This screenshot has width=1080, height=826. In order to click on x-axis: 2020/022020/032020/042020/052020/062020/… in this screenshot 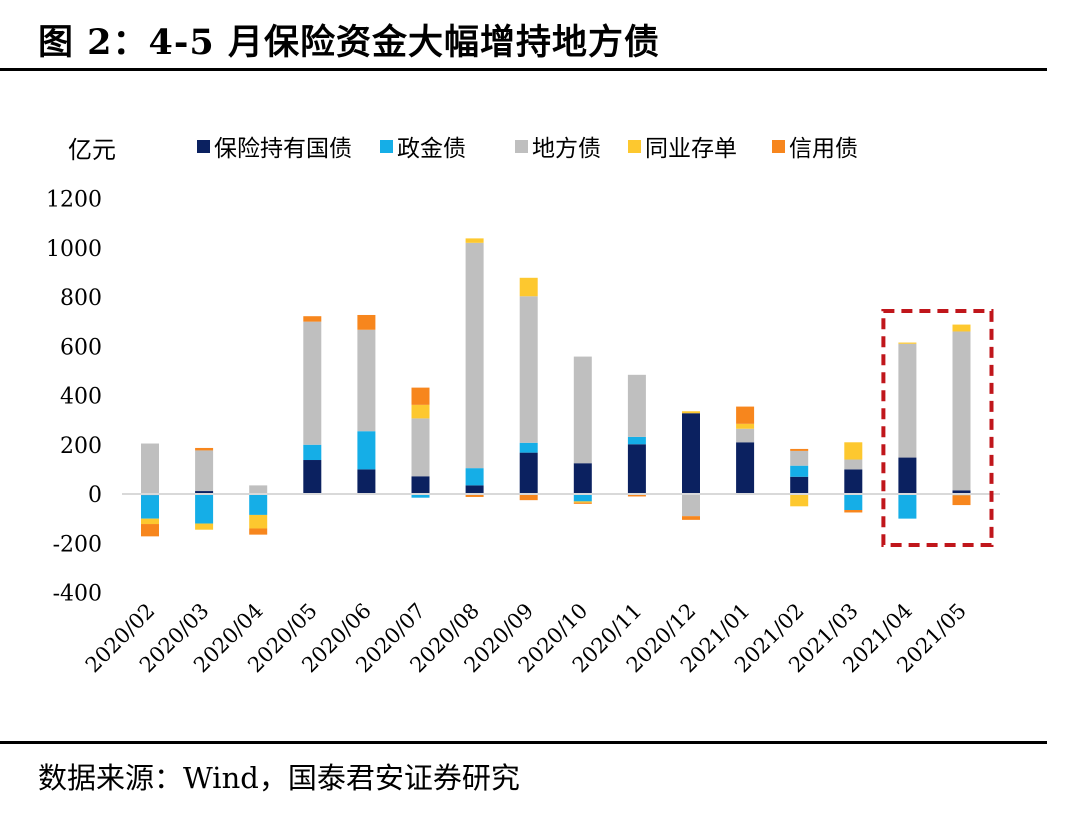, I will do `click(526, 638)`.